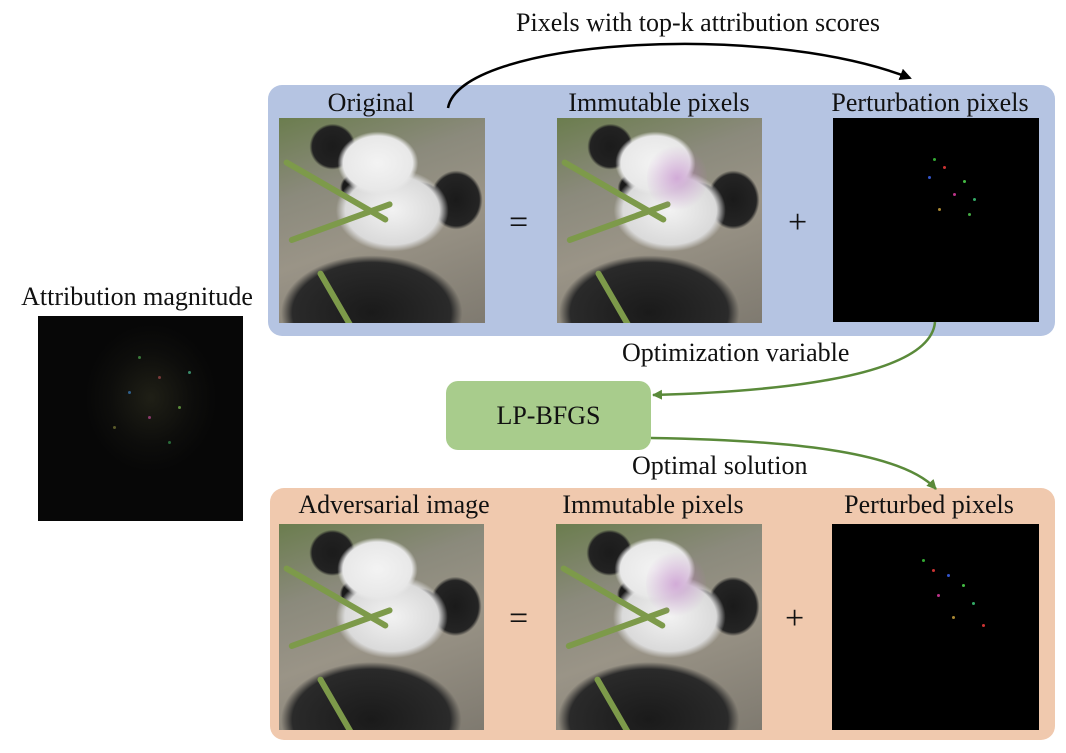 The image size is (1066, 753). I want to click on lp-bfgs-label: LP-BFGS, so click(548, 415).